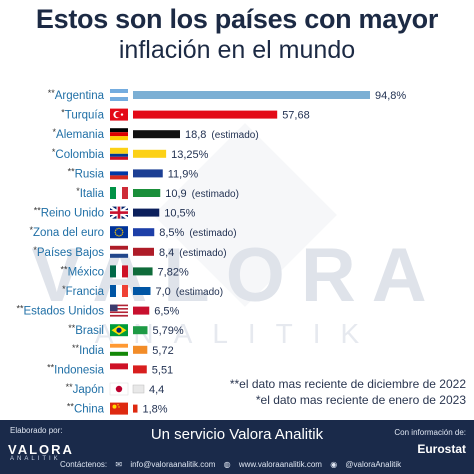 The width and height of the screenshot is (474, 474). I want to click on country-label: *Países Bajos, so click(68, 252).